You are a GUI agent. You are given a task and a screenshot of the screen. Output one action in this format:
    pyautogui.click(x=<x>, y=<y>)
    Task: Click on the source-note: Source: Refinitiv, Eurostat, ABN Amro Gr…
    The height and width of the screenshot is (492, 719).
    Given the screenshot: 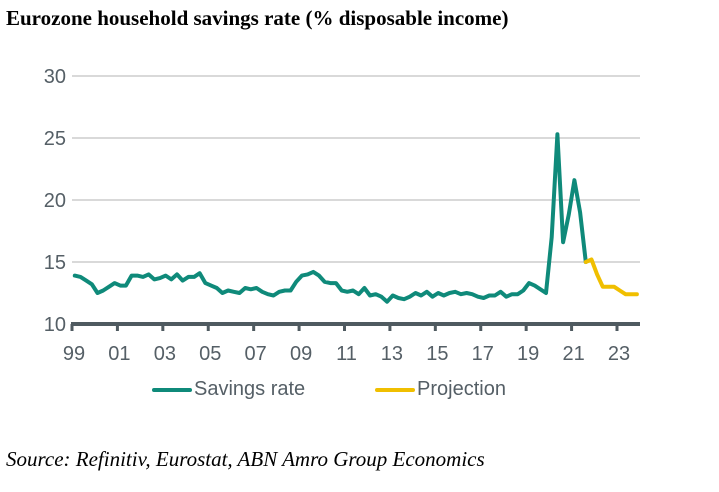 What is the action you would take?
    pyautogui.click(x=245, y=459)
    